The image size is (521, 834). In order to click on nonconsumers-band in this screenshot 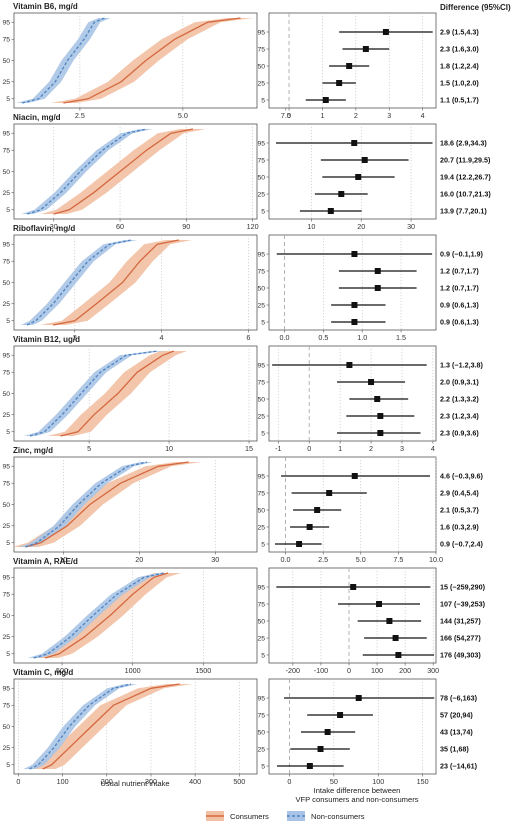, I will do `click(63, 60)`.